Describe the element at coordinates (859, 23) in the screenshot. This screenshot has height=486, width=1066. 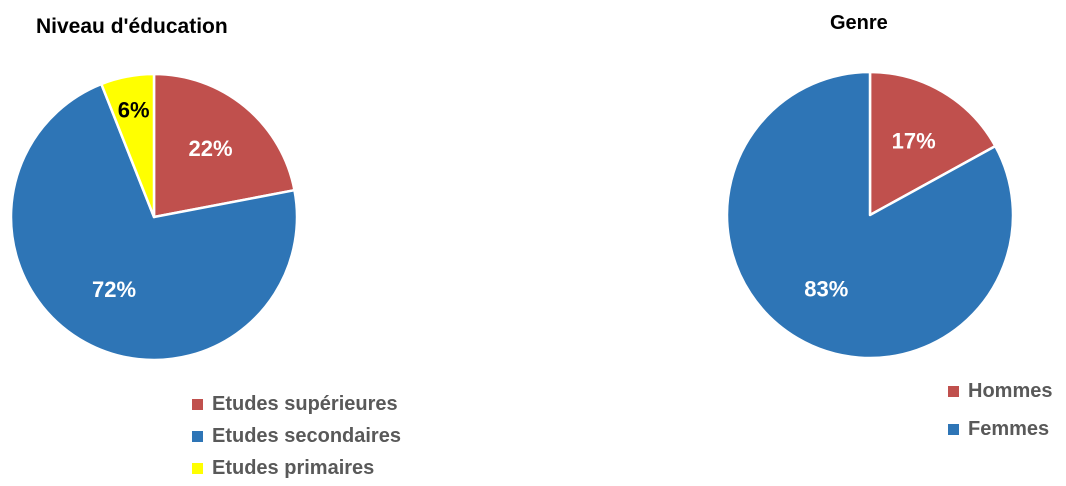
I see `chart-title-gender: Genre` at that location.